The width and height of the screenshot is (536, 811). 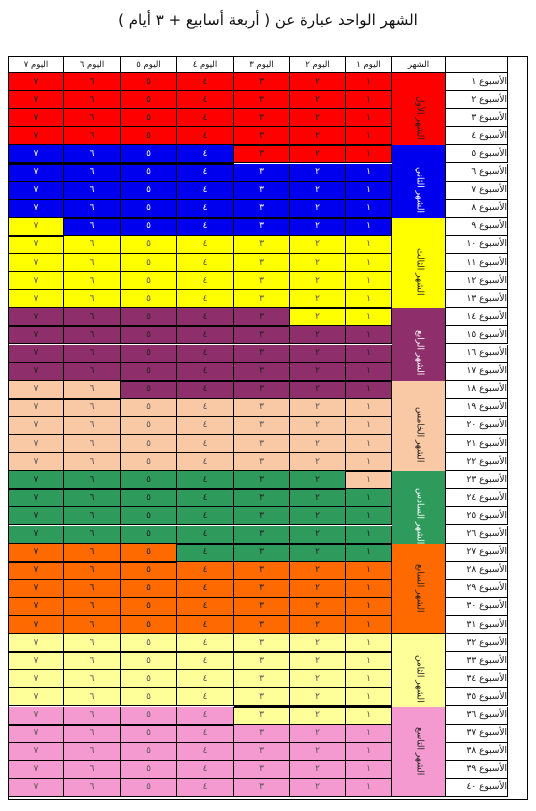 I want to click on month-boundary-line, so click(x=200, y=652).